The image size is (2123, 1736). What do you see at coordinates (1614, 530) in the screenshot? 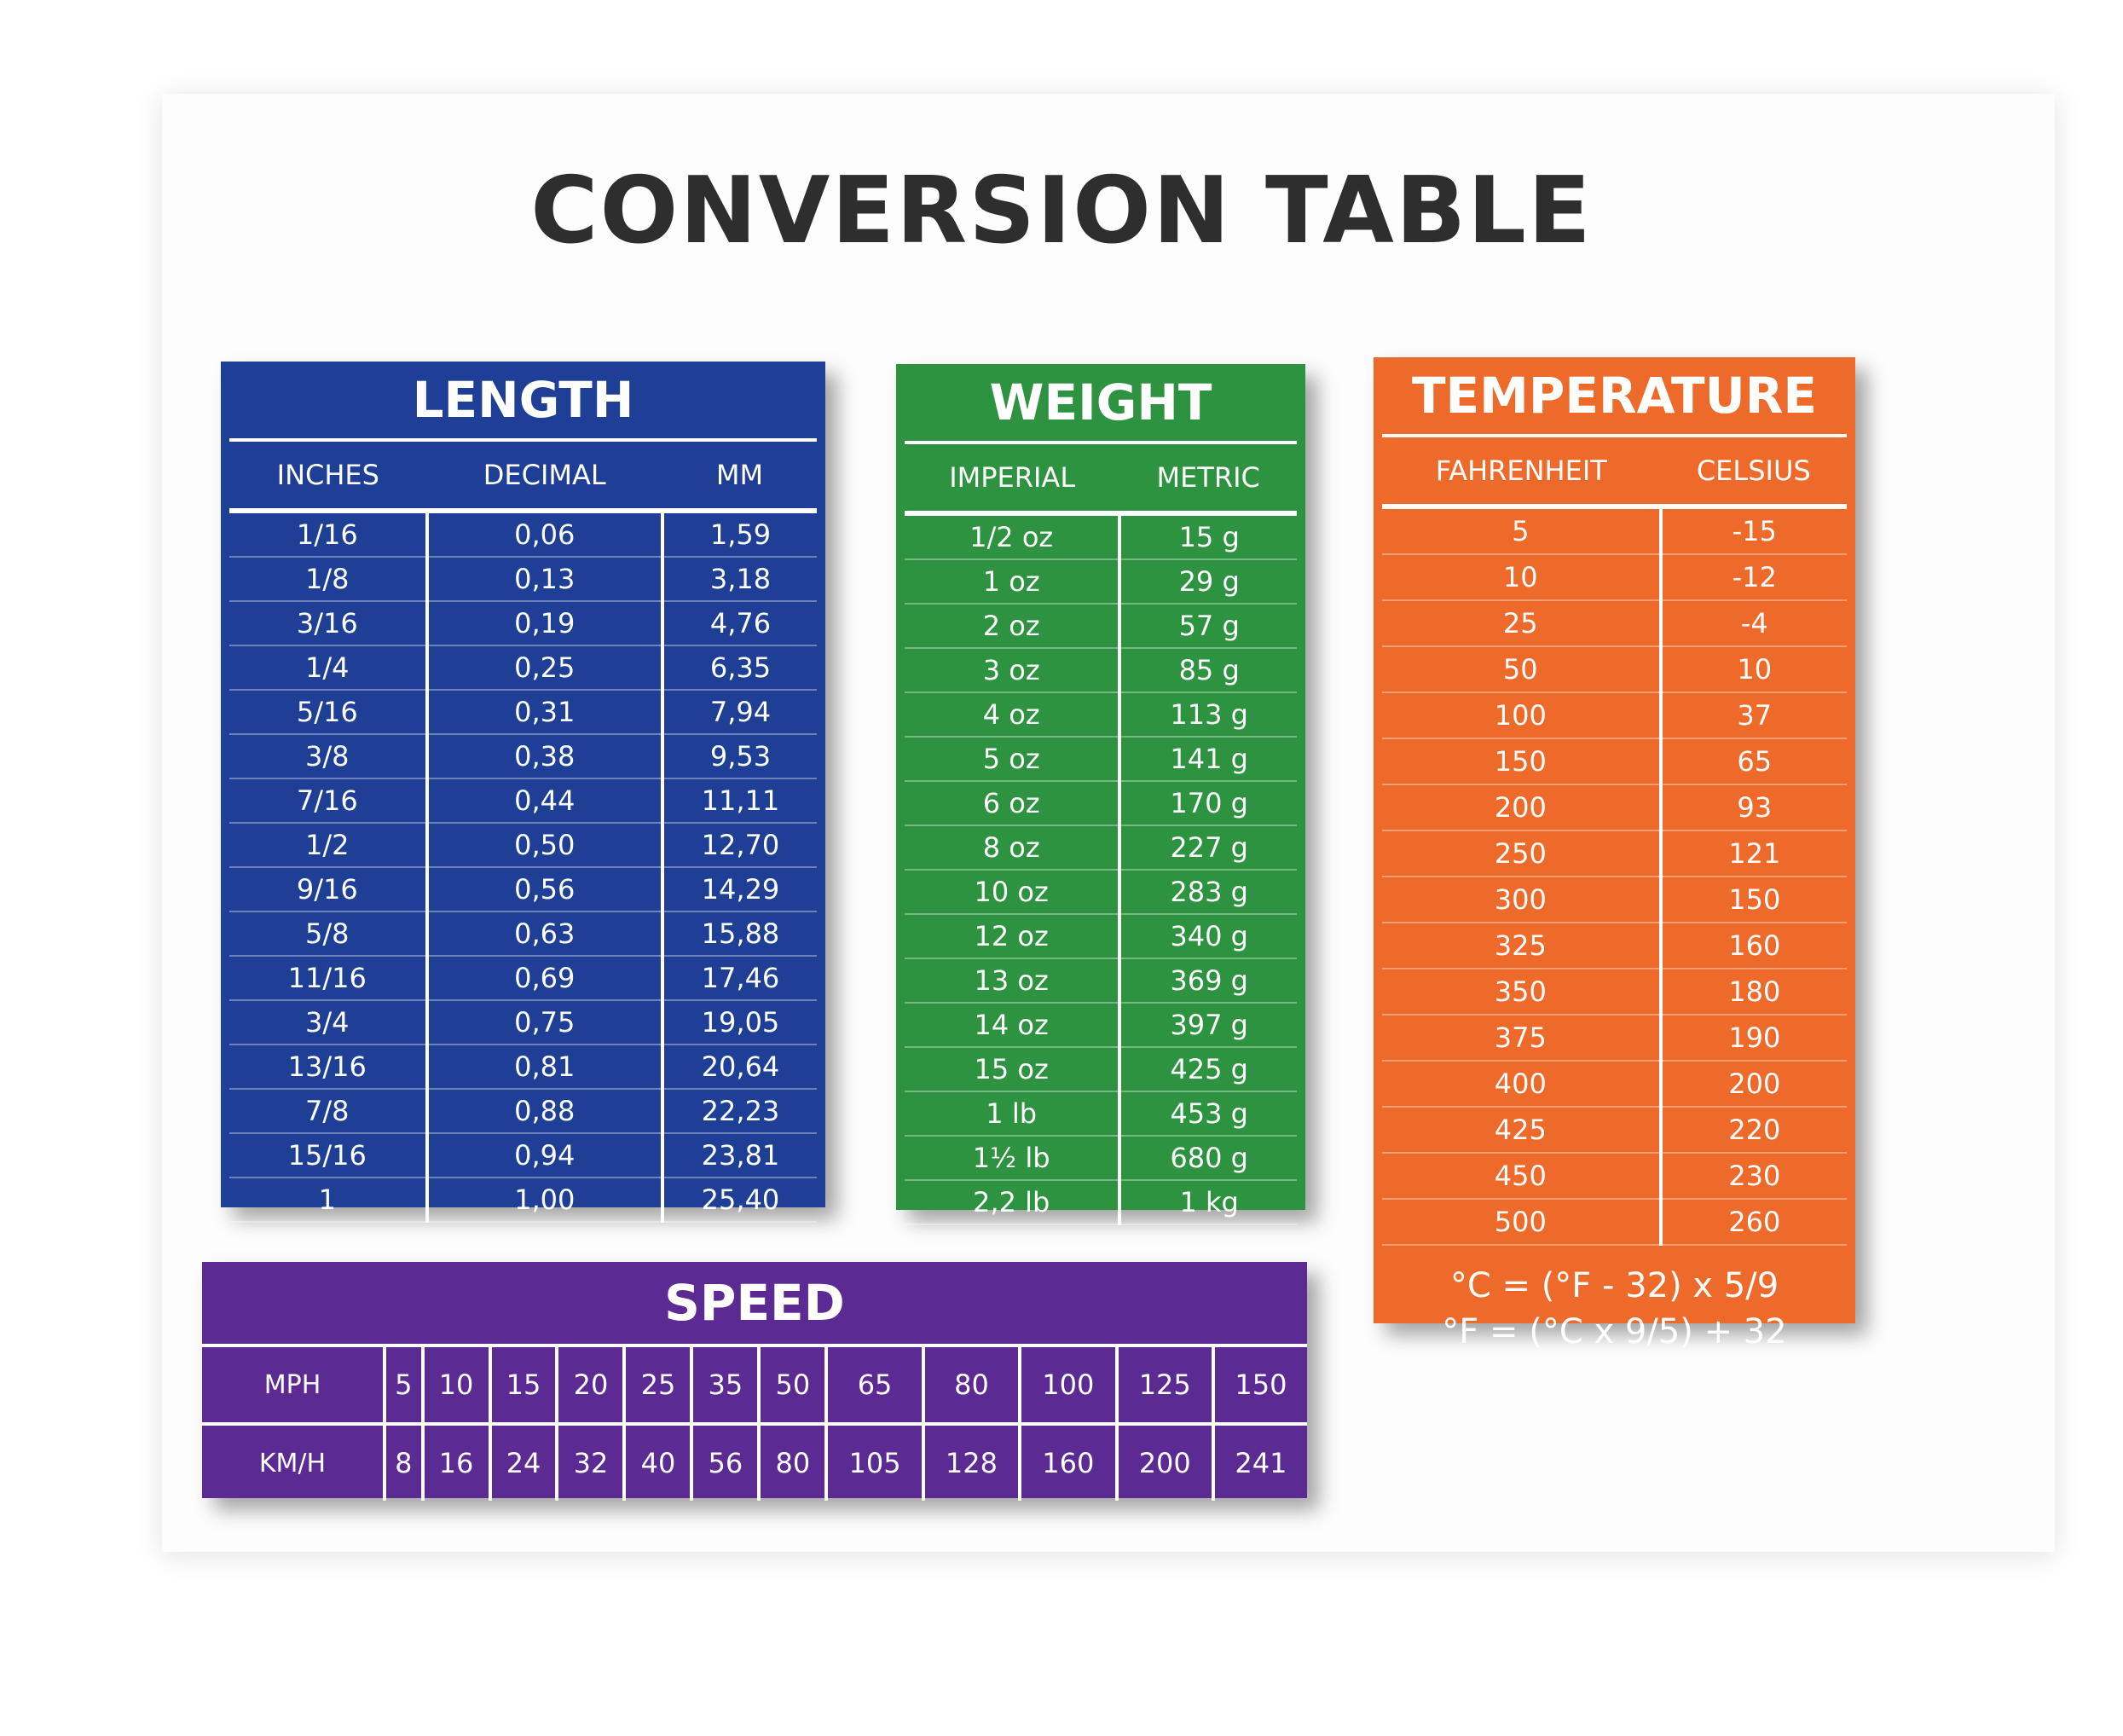
I see `table-row: 5 -15` at bounding box center [1614, 530].